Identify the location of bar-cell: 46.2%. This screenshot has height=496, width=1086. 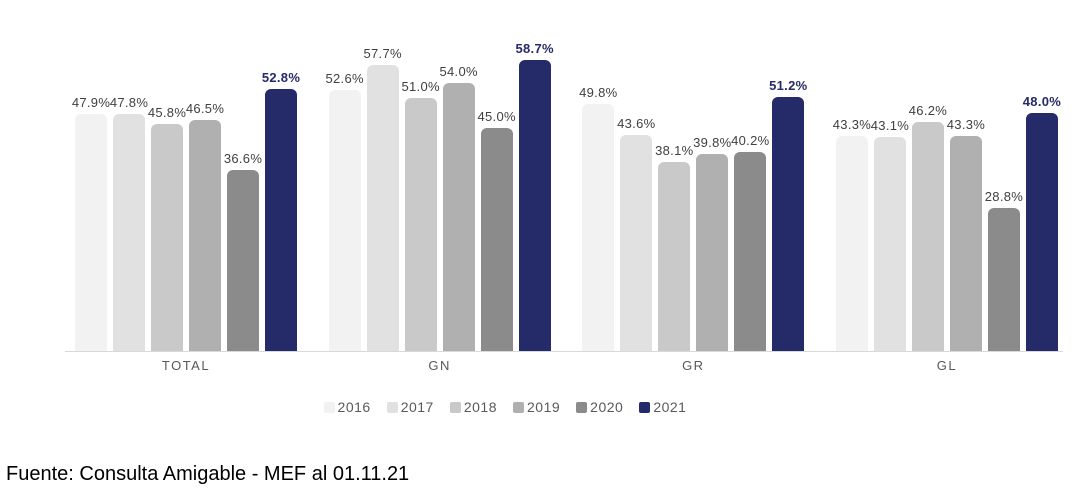
(928, 204).